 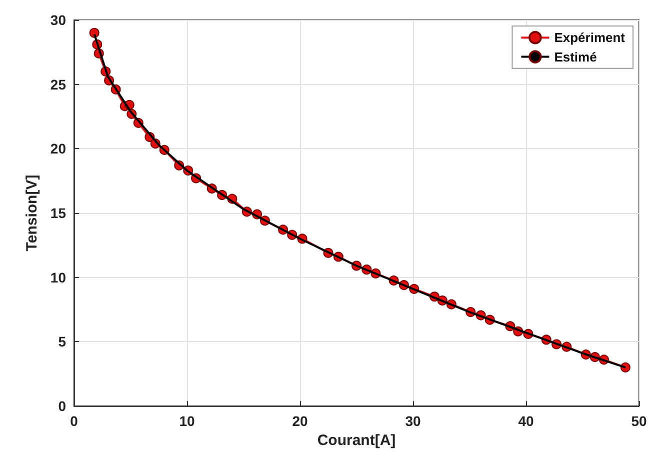 What do you see at coordinates (187, 421) in the screenshot?
I see `x-tick-label: 10` at bounding box center [187, 421].